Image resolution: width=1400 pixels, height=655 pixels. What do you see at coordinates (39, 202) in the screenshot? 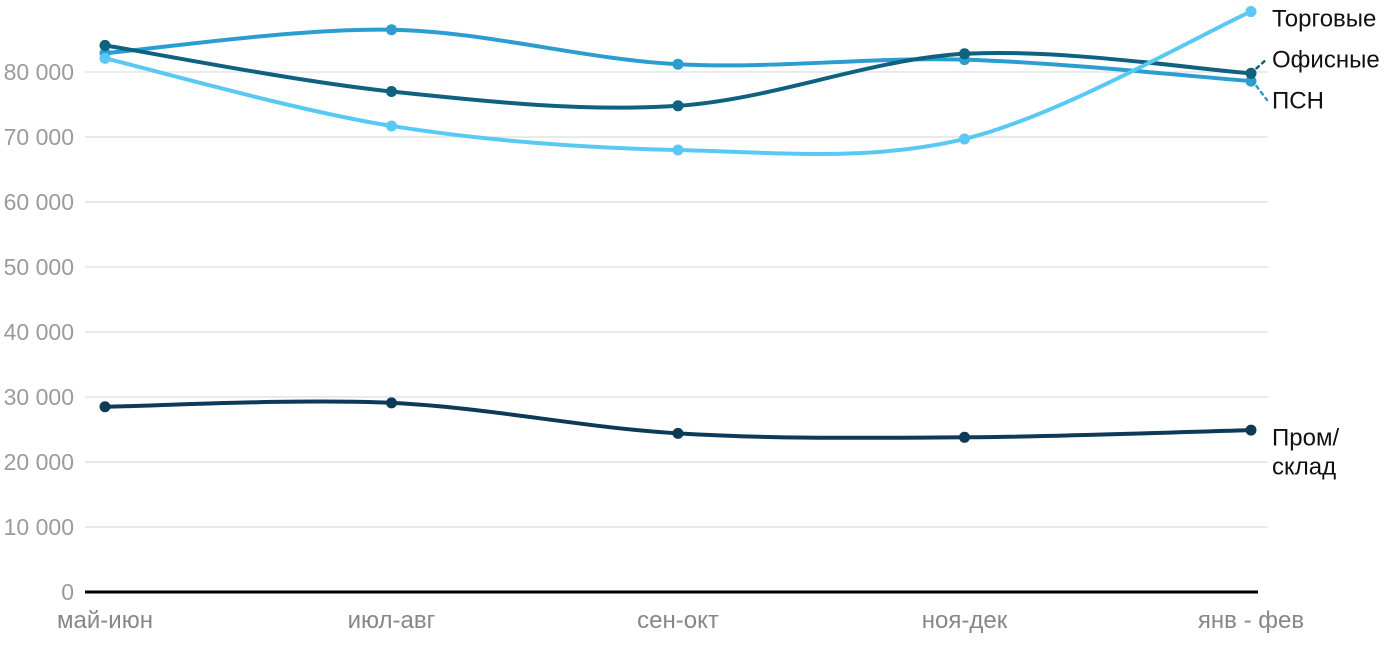
I see `y-axis-tick-label: 60 000` at bounding box center [39, 202].